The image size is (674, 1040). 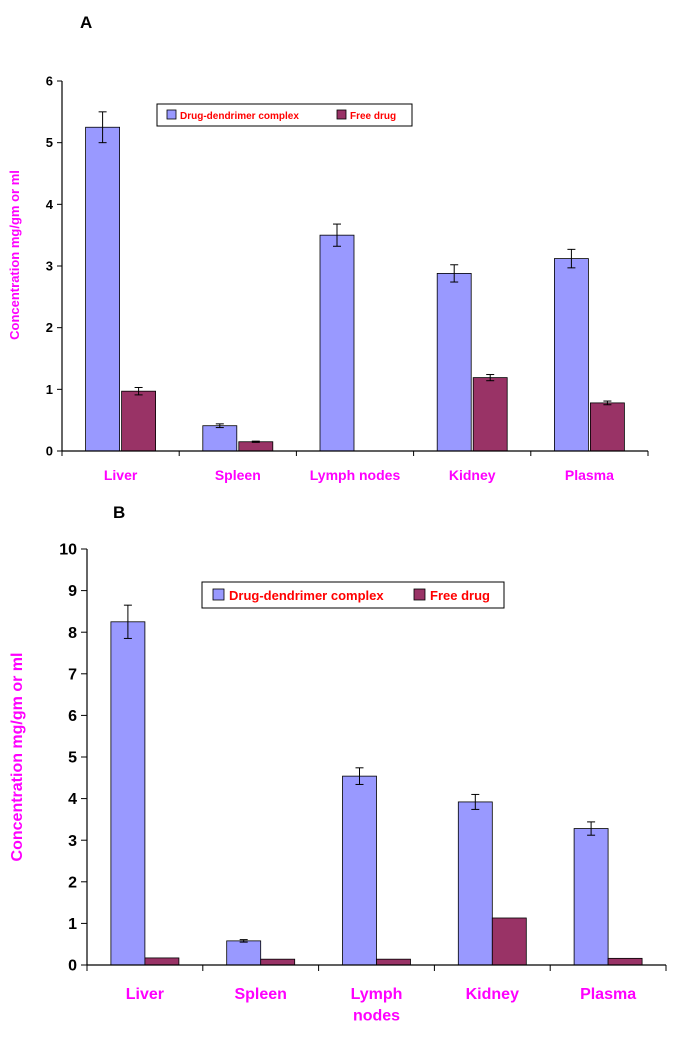 What do you see at coordinates (49, 389) in the screenshot?
I see `y-tick-label-a-1: 1` at bounding box center [49, 389].